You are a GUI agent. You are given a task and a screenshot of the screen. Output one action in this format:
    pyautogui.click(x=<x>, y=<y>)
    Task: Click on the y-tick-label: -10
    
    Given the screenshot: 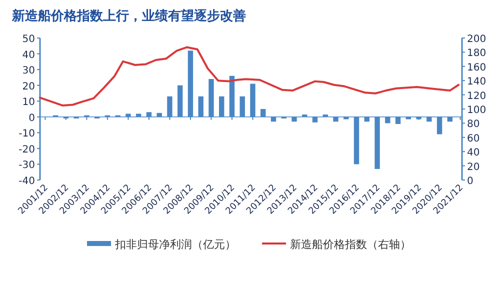 What is the action you would take?
    pyautogui.click(x=26, y=134)
    